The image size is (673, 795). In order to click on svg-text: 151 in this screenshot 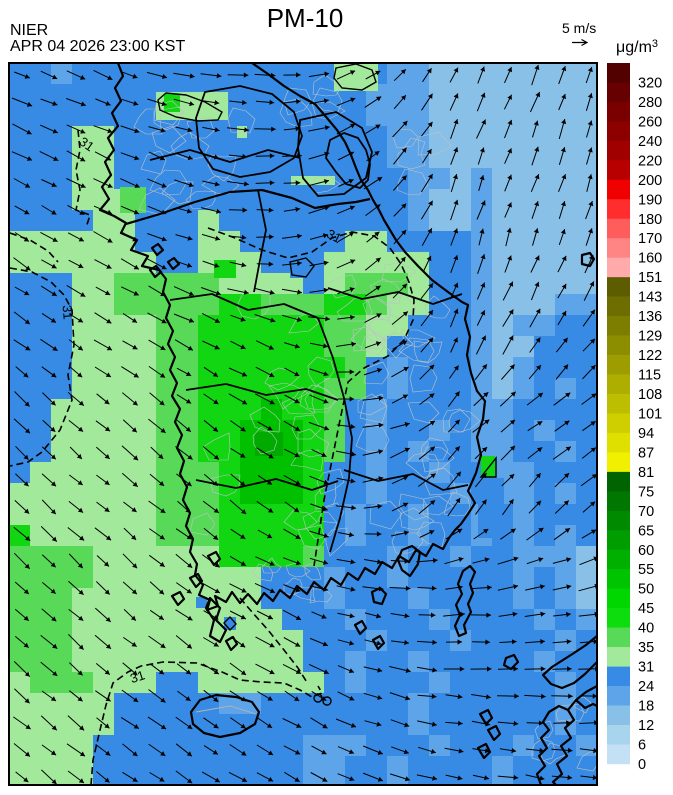, I will do `click(650, 278)`.